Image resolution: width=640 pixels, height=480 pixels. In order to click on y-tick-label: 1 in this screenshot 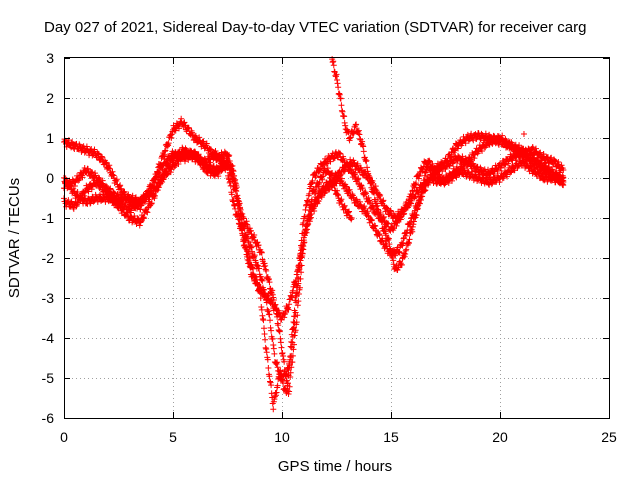, I will do `click(50, 138)`.